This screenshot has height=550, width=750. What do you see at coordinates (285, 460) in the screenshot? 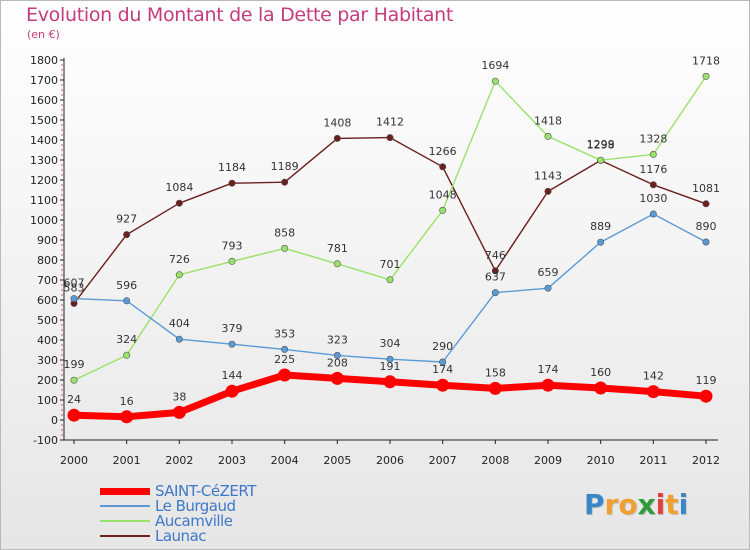
I see `x-tick-label: 2004` at bounding box center [285, 460].